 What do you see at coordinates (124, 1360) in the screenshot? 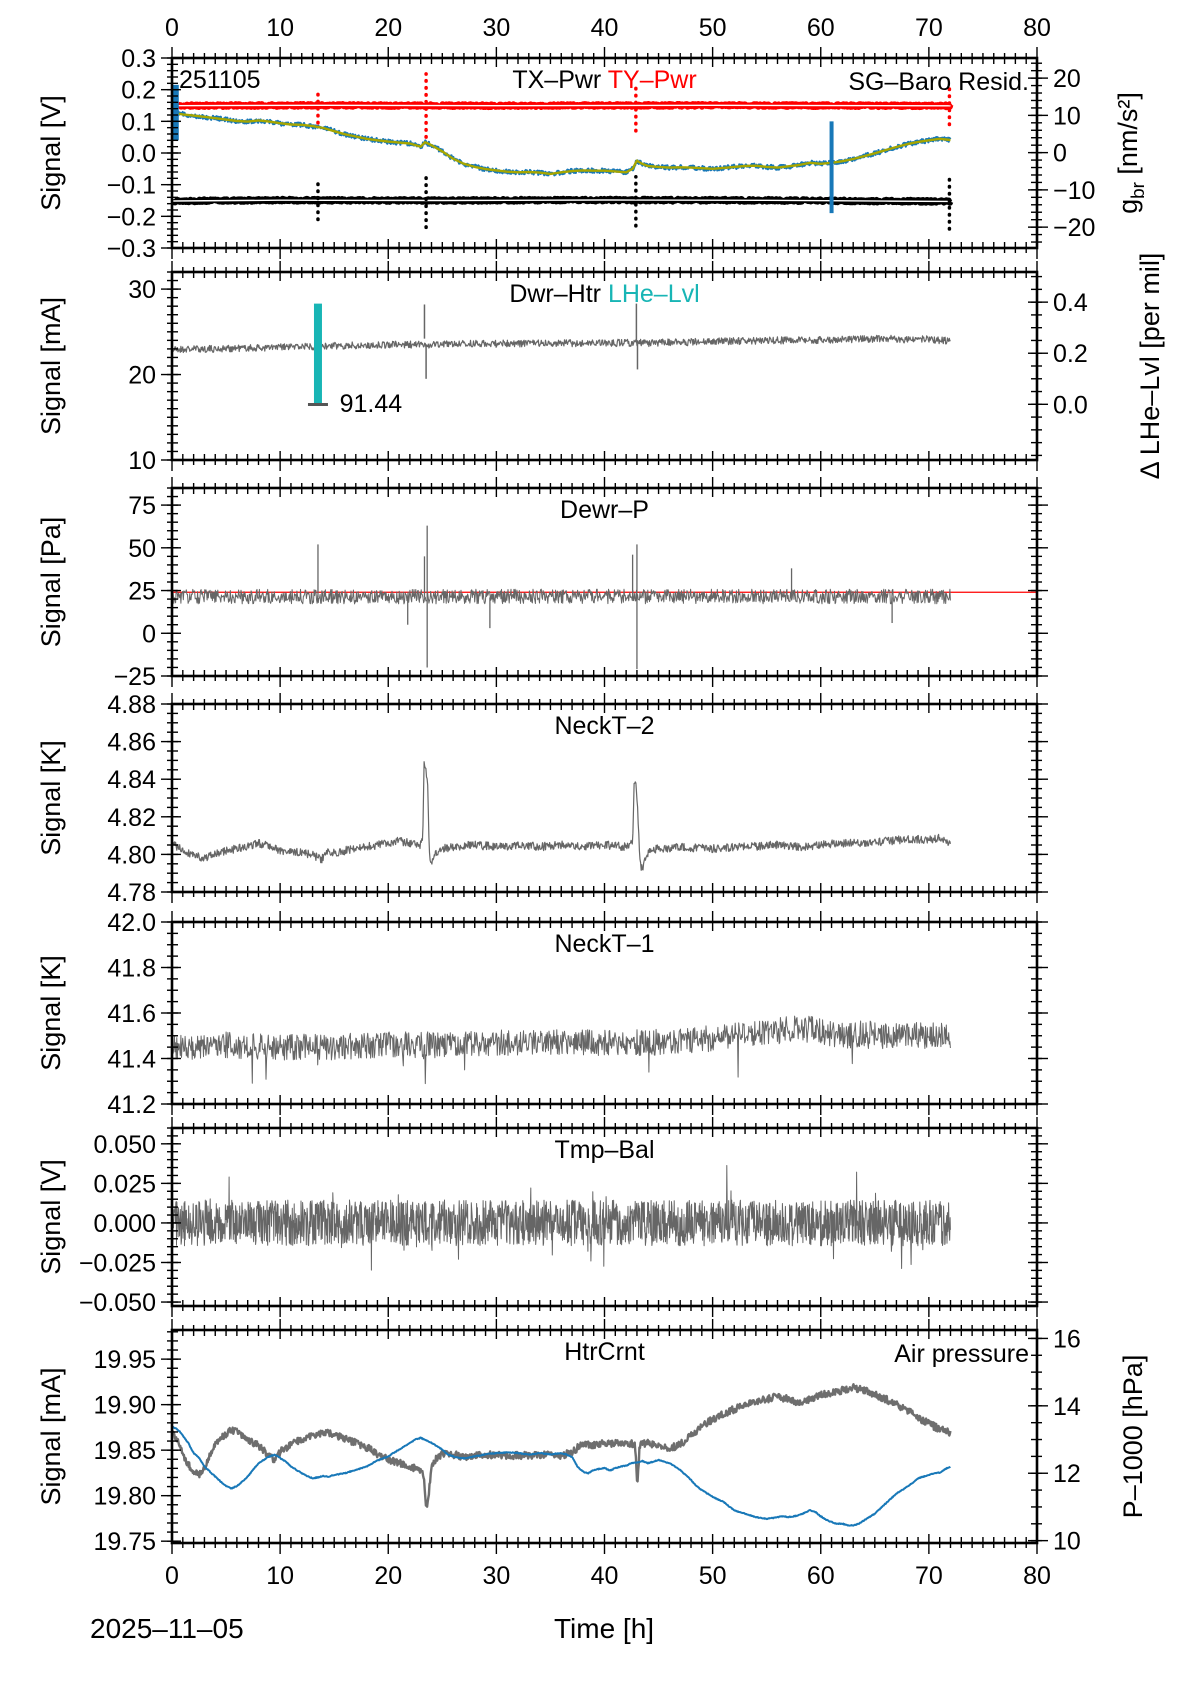
I see `y-tick-label: 19.95` at bounding box center [124, 1360].